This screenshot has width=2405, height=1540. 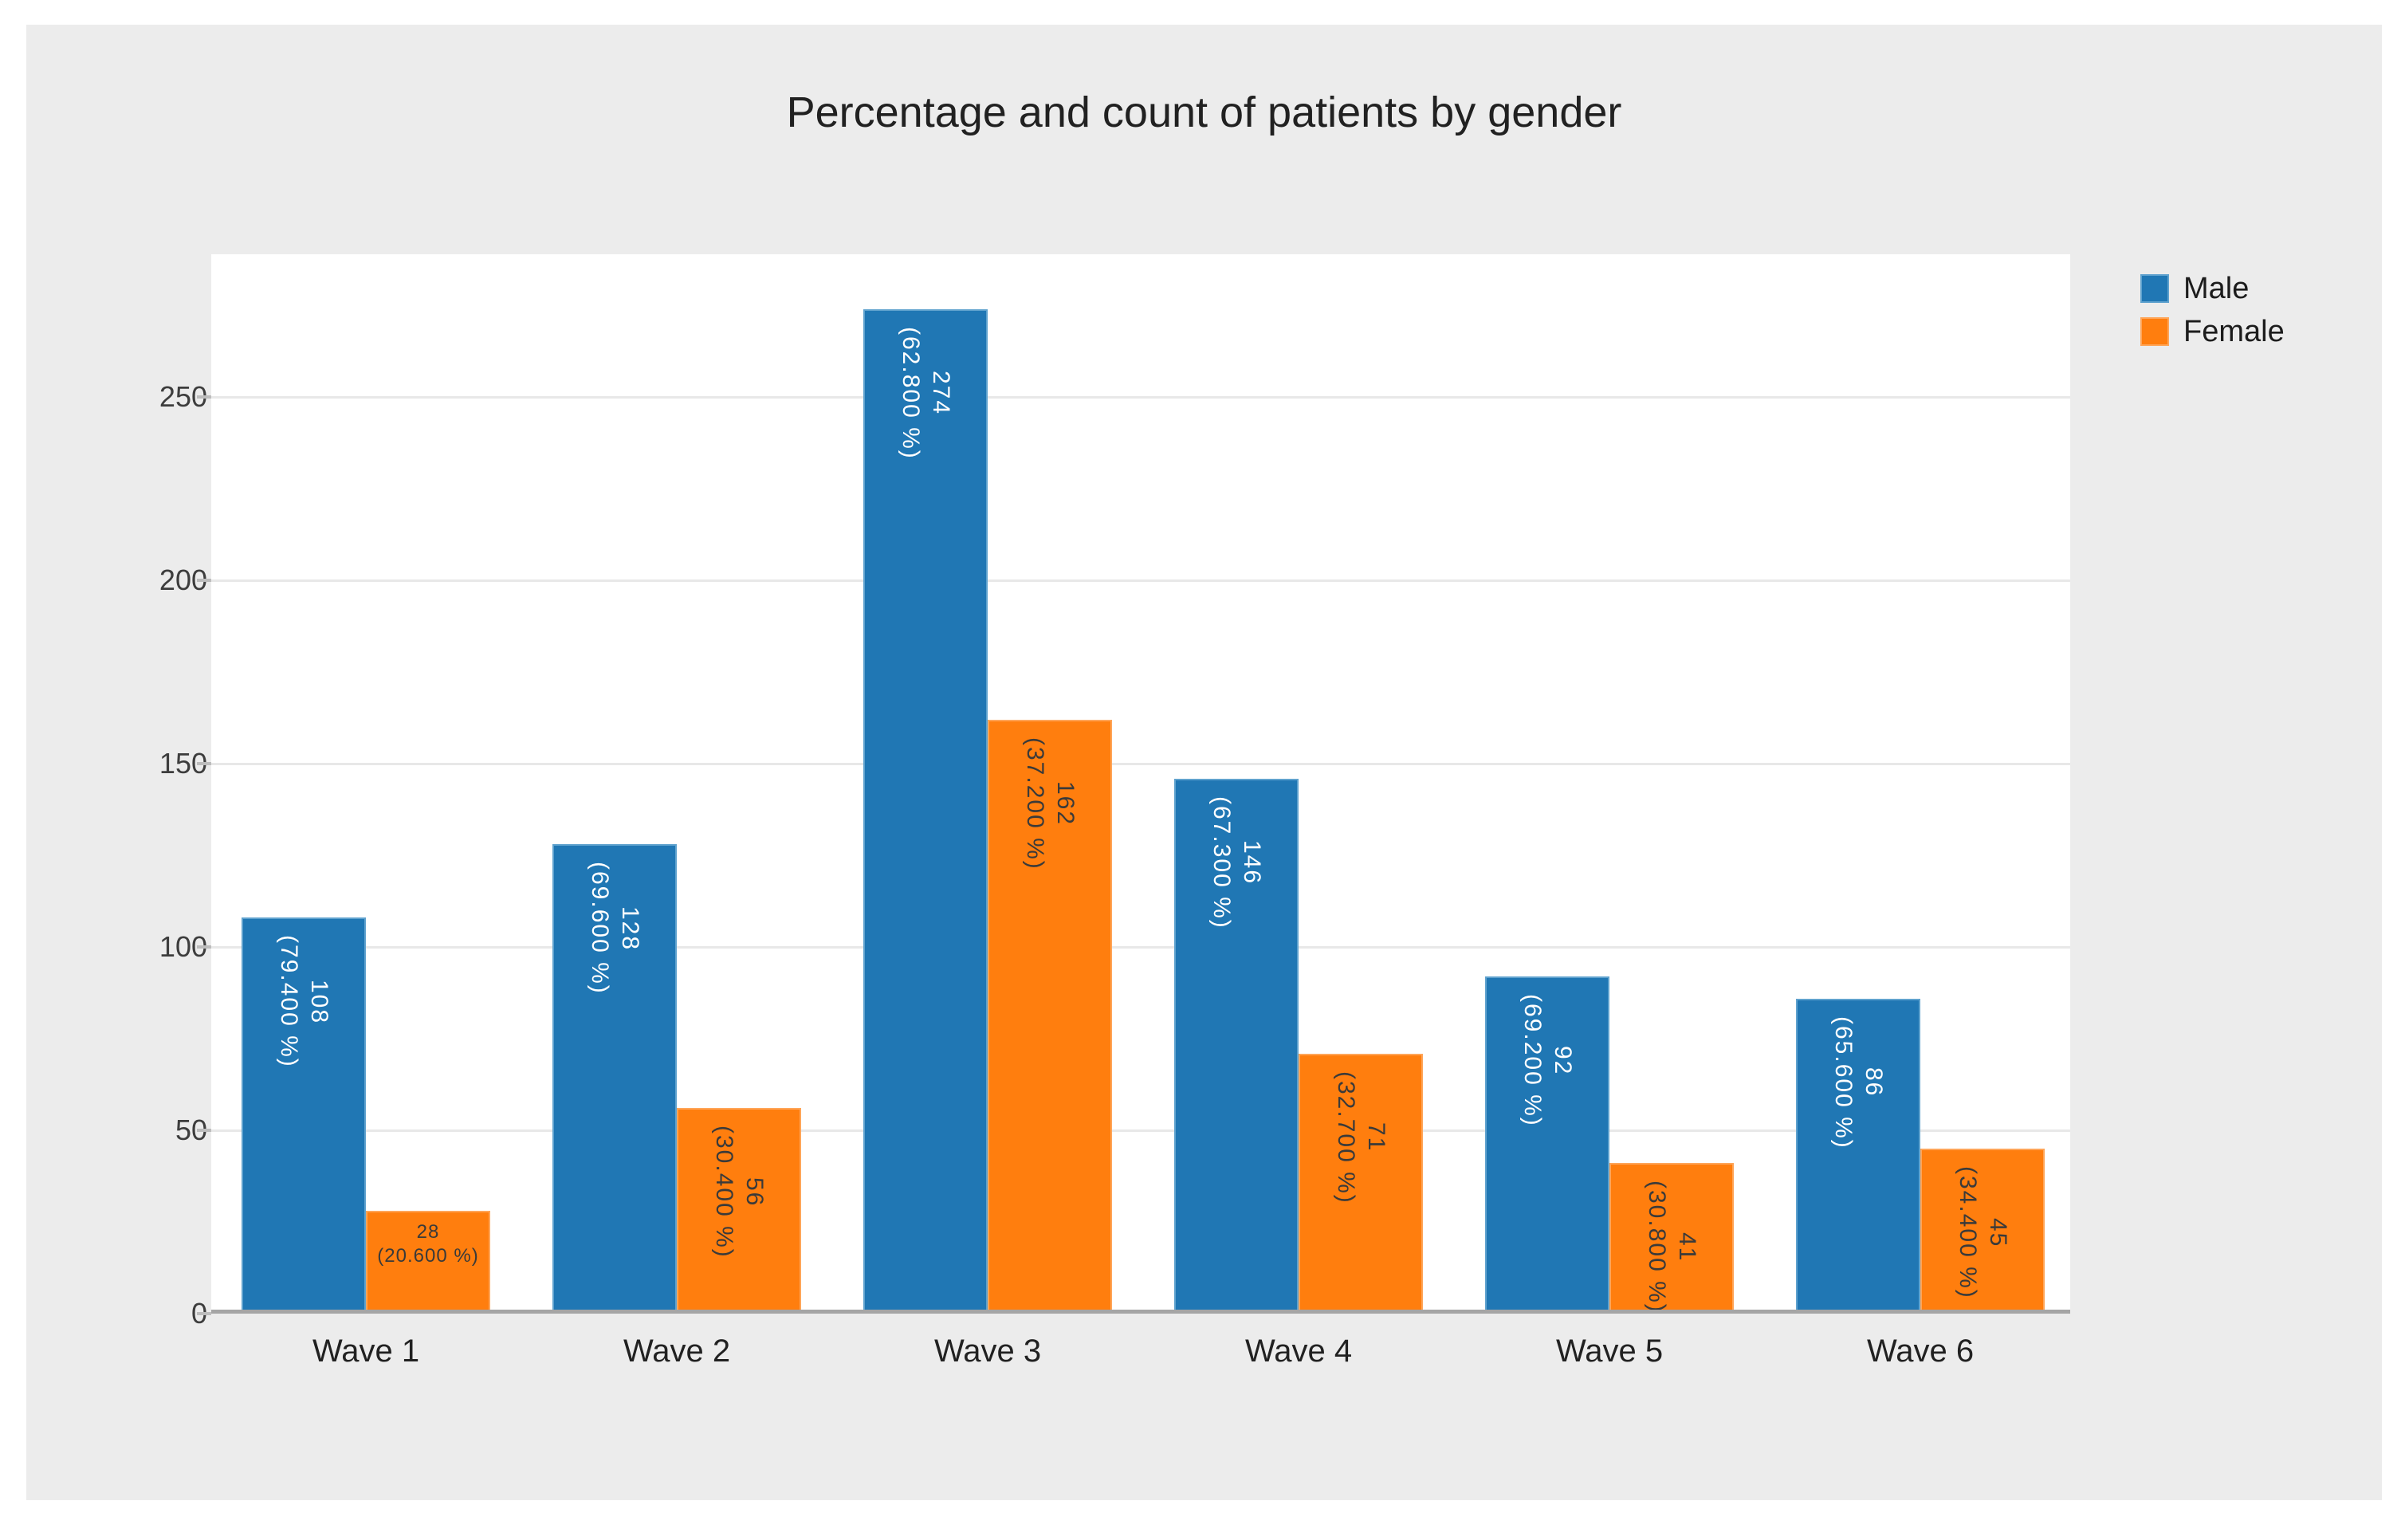 I want to click on bar-label-female-wave-5: 41 (30.800 %), so click(x=1671, y=1248).